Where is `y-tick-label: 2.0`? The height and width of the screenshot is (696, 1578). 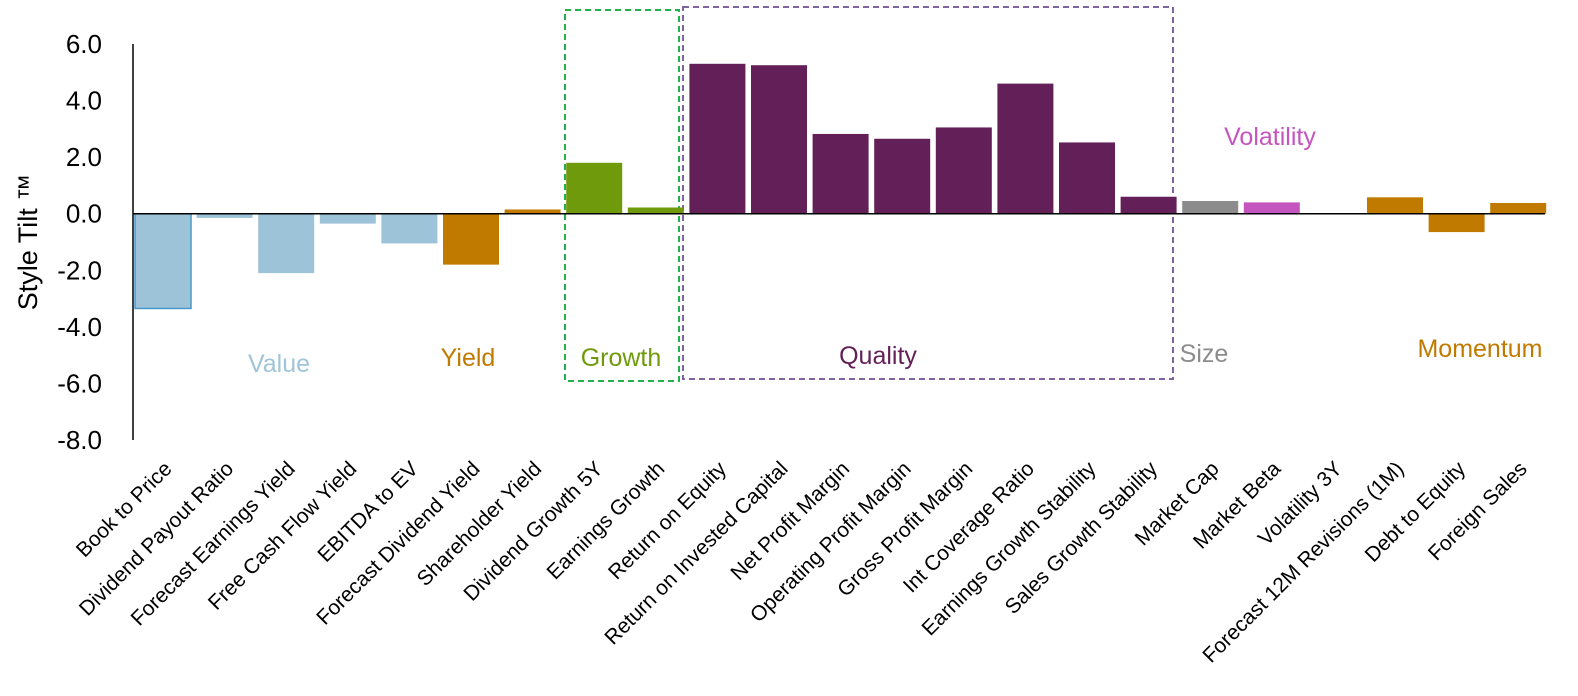
y-tick-label: 2.0 is located at coordinates (84, 157).